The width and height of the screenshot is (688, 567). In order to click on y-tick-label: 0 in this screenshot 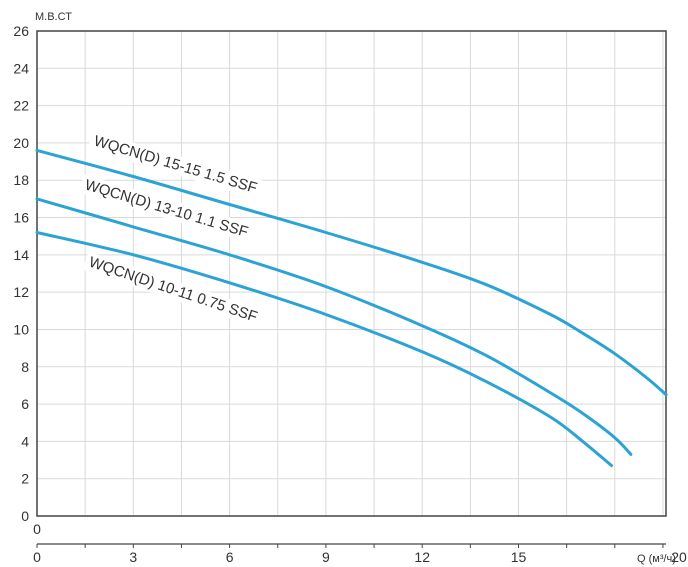, I will do `click(25, 516)`.